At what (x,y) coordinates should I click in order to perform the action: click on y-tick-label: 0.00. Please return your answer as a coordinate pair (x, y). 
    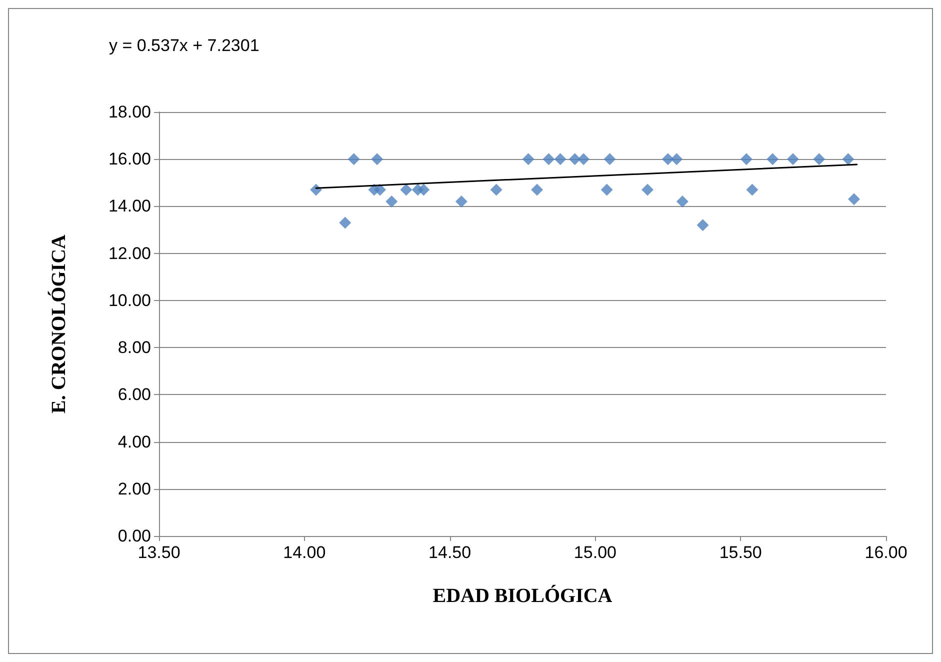
    Looking at the image, I should click on (134, 536).